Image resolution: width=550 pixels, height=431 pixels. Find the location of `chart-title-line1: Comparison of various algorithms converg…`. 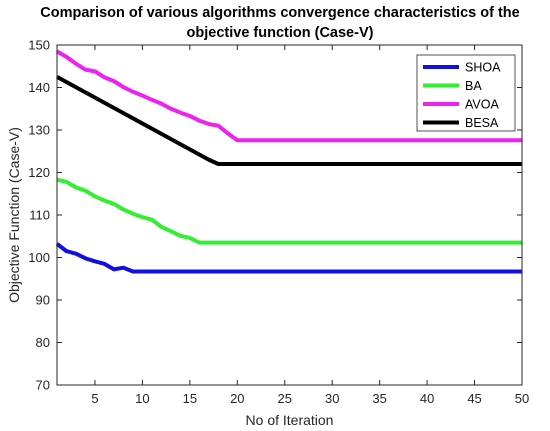

chart-title-line1: Comparison of various algorithms converg… is located at coordinates (279, 13).